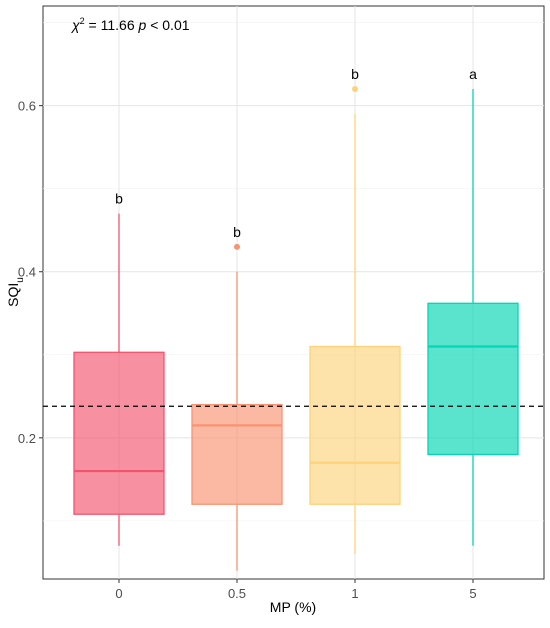  I want to click on chi-square-annotation: χ2 = 11.66 p < 0.01, so click(130, 24).